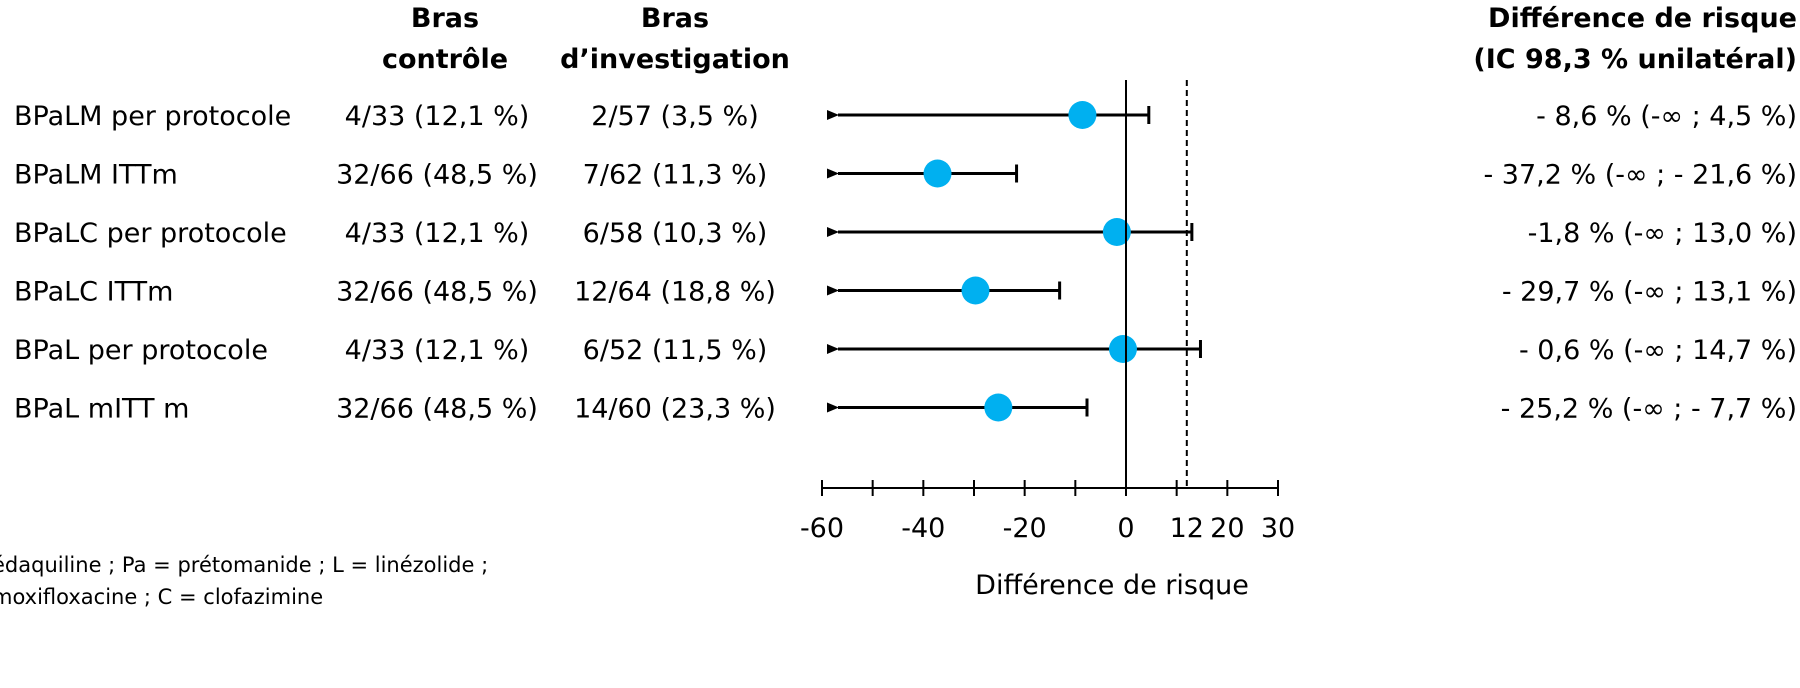  I want to click on x-tick-label: -20, so click(1025, 528).